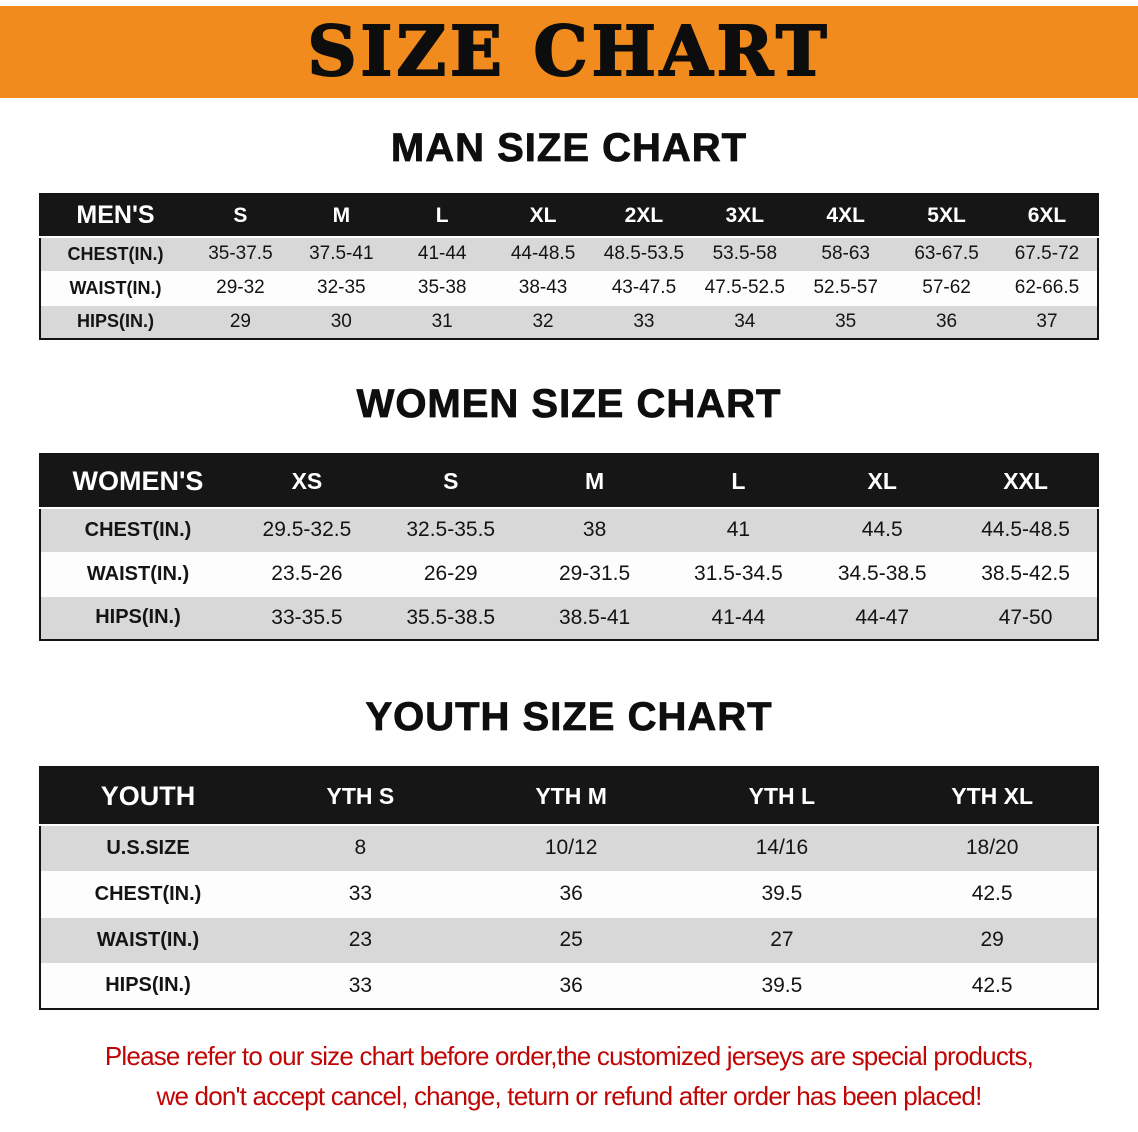 Image resolution: width=1138 pixels, height=1132 pixels. I want to click on size-value-cell: 38, so click(594, 530).